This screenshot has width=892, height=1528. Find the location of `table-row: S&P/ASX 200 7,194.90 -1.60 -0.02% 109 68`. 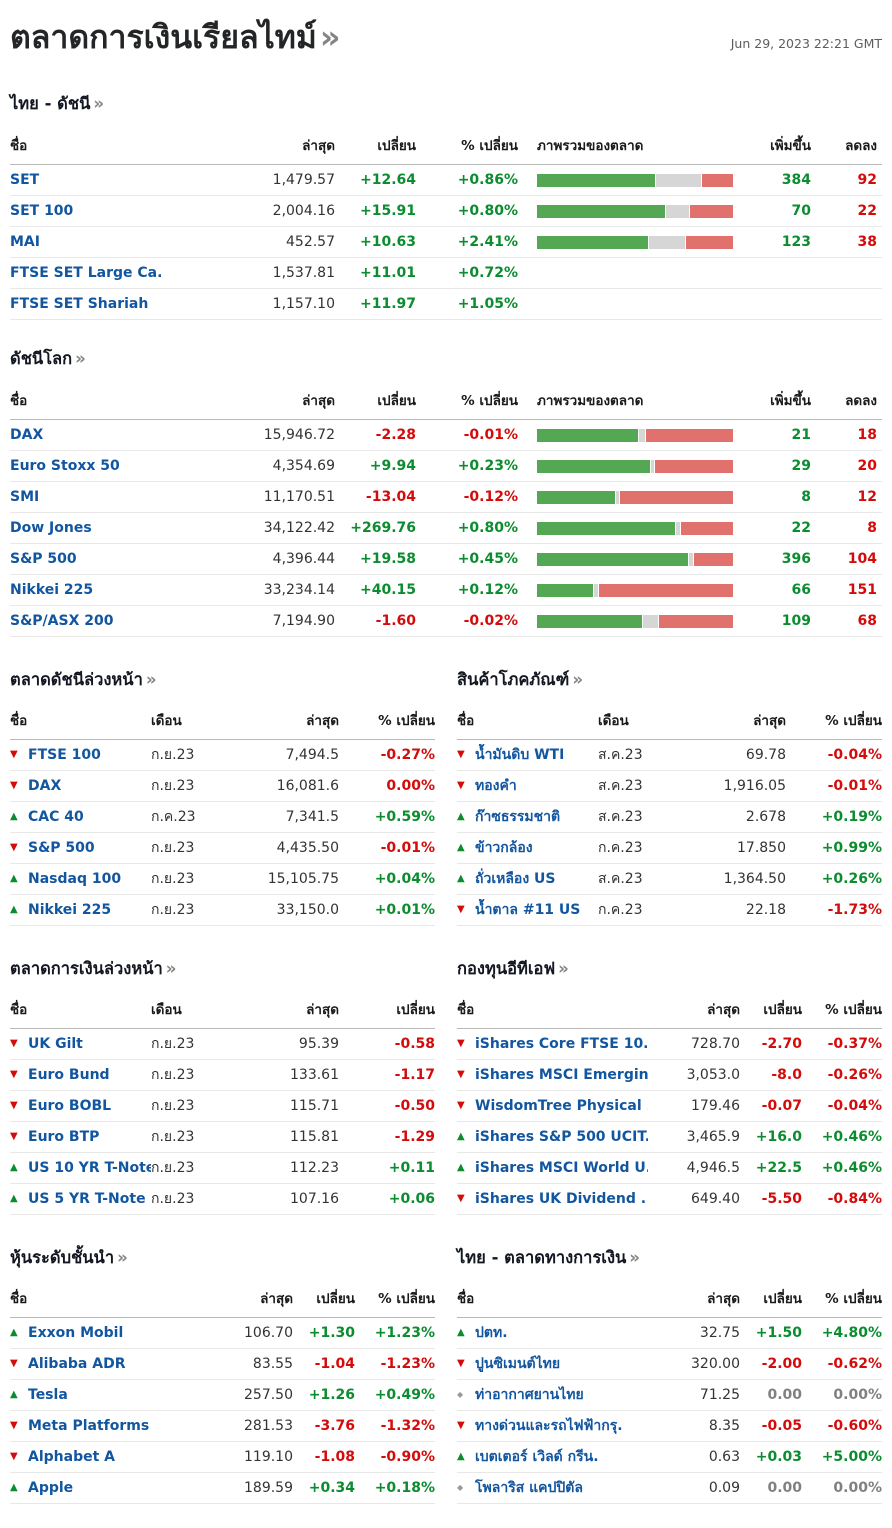

table-row: S&P/ASX 200 7,194.90 -1.60 -0.02% 109 68 is located at coordinates (446, 621).